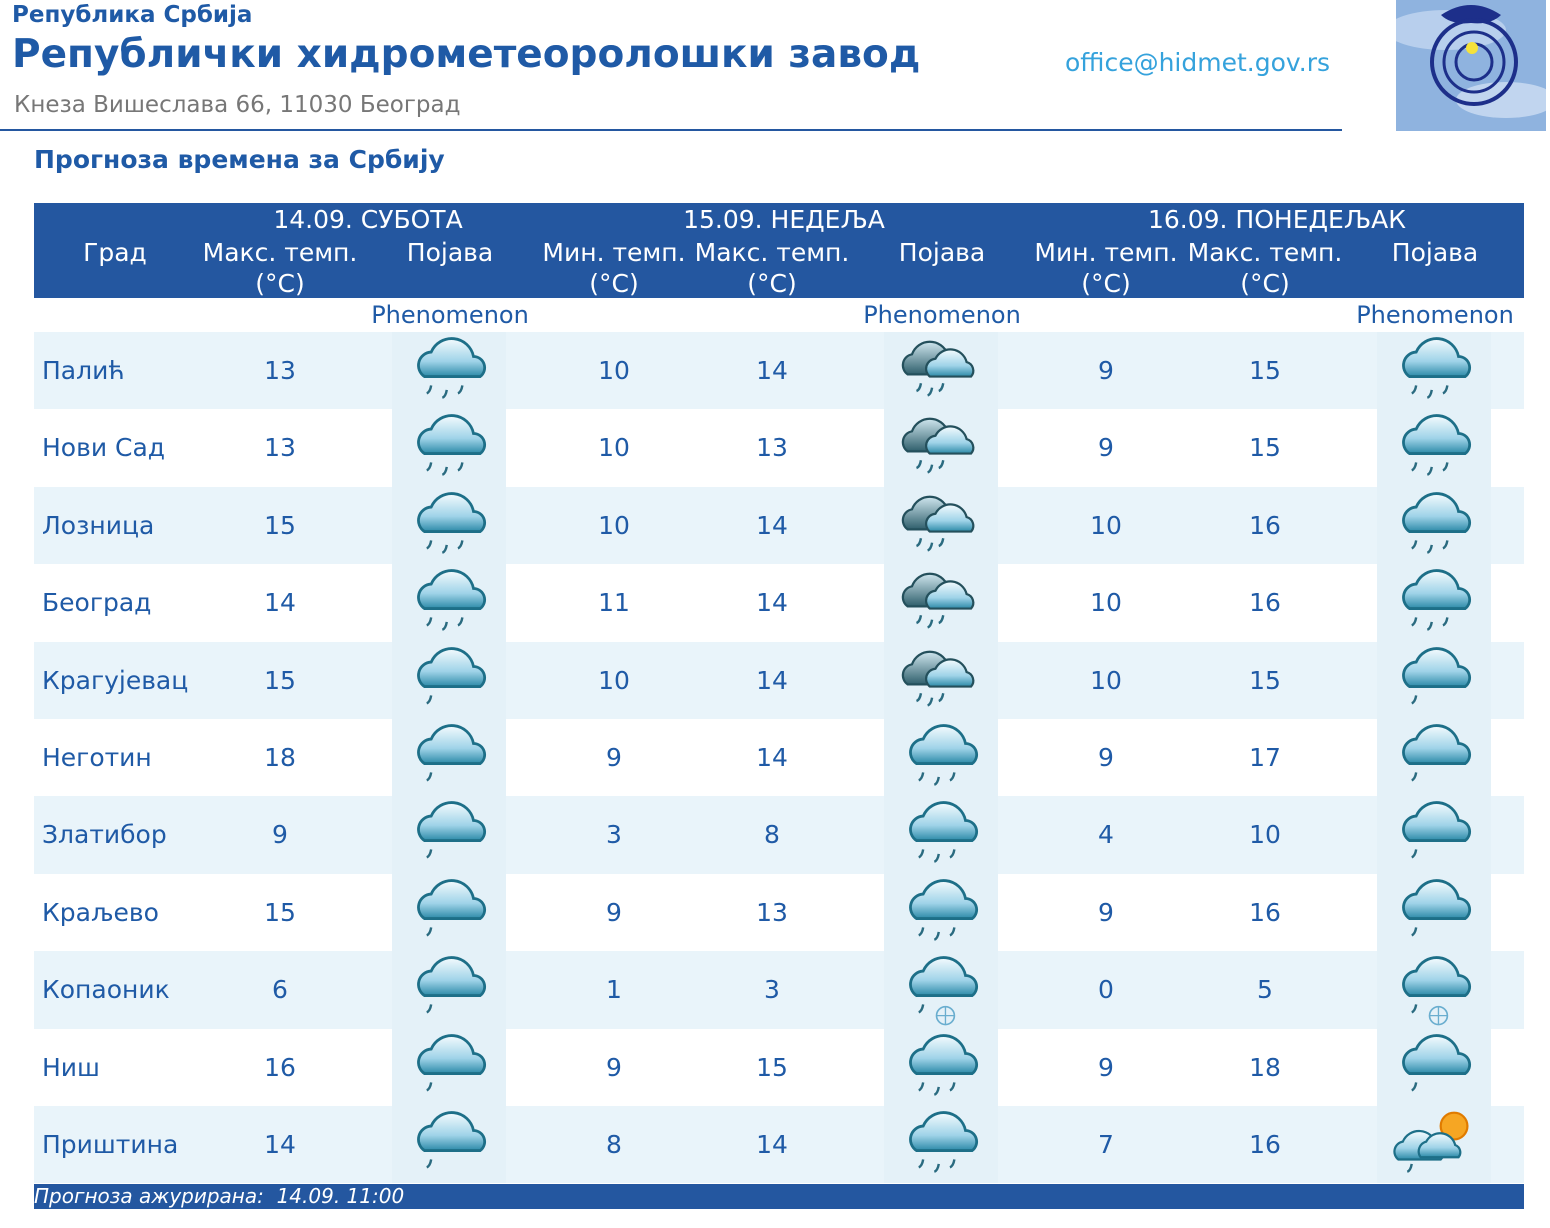  Describe the element at coordinates (280, 370) in the screenshot. I see `temperature: 13` at that location.